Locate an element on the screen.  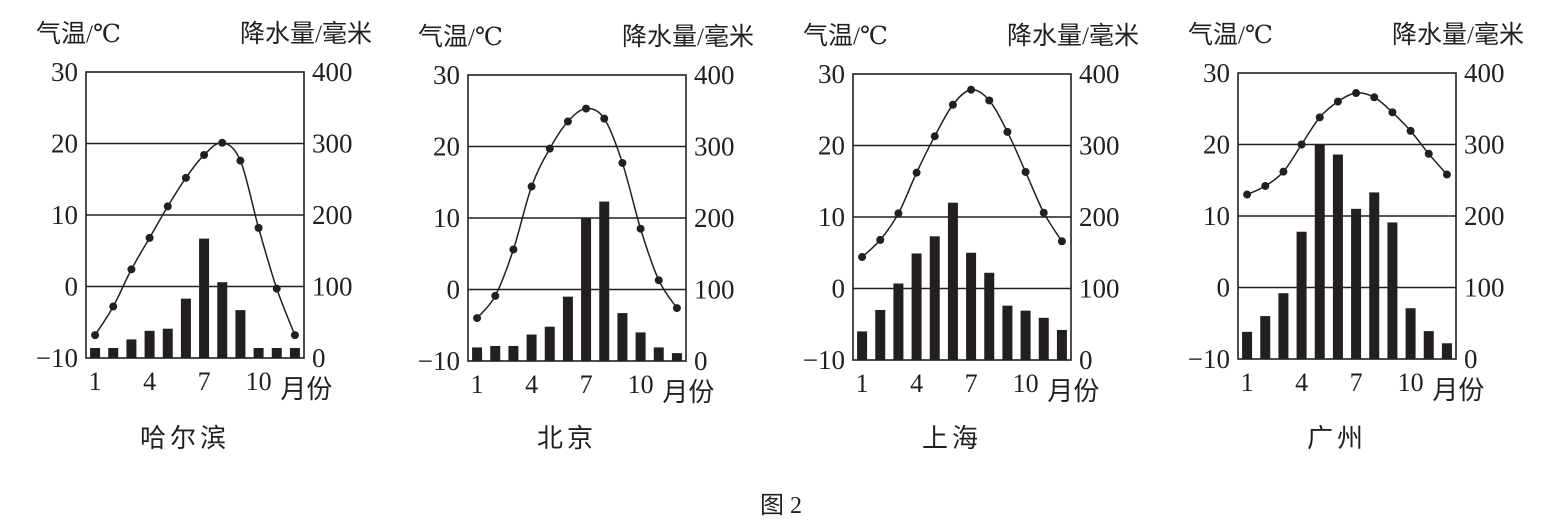
right-tick-label: 200 is located at coordinates (714, 218).